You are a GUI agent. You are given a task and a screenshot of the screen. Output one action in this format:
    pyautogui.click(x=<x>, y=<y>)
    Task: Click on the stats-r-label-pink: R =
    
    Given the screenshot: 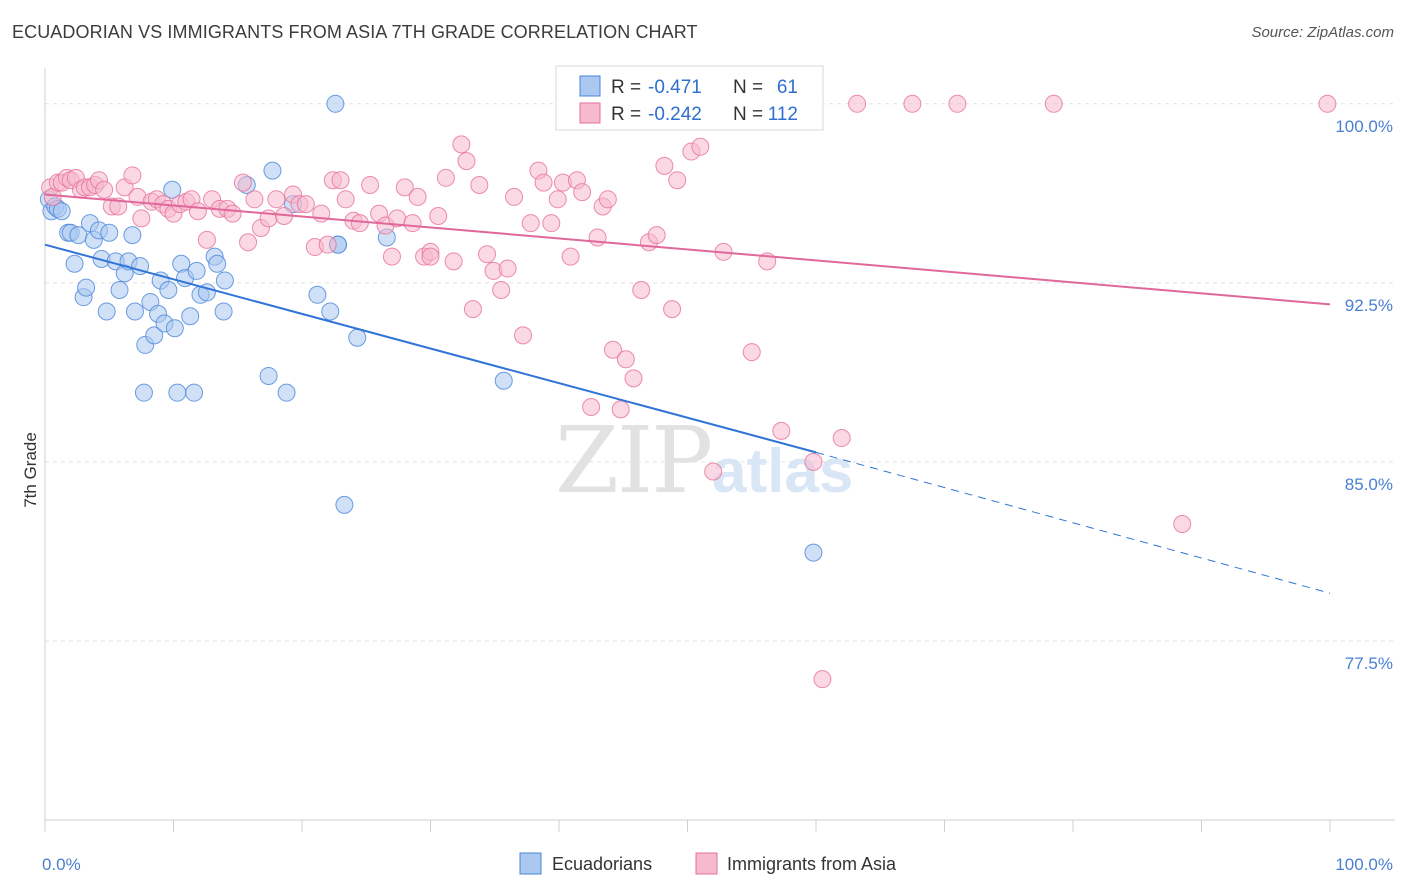 What is the action you would take?
    pyautogui.click(x=626, y=114)
    